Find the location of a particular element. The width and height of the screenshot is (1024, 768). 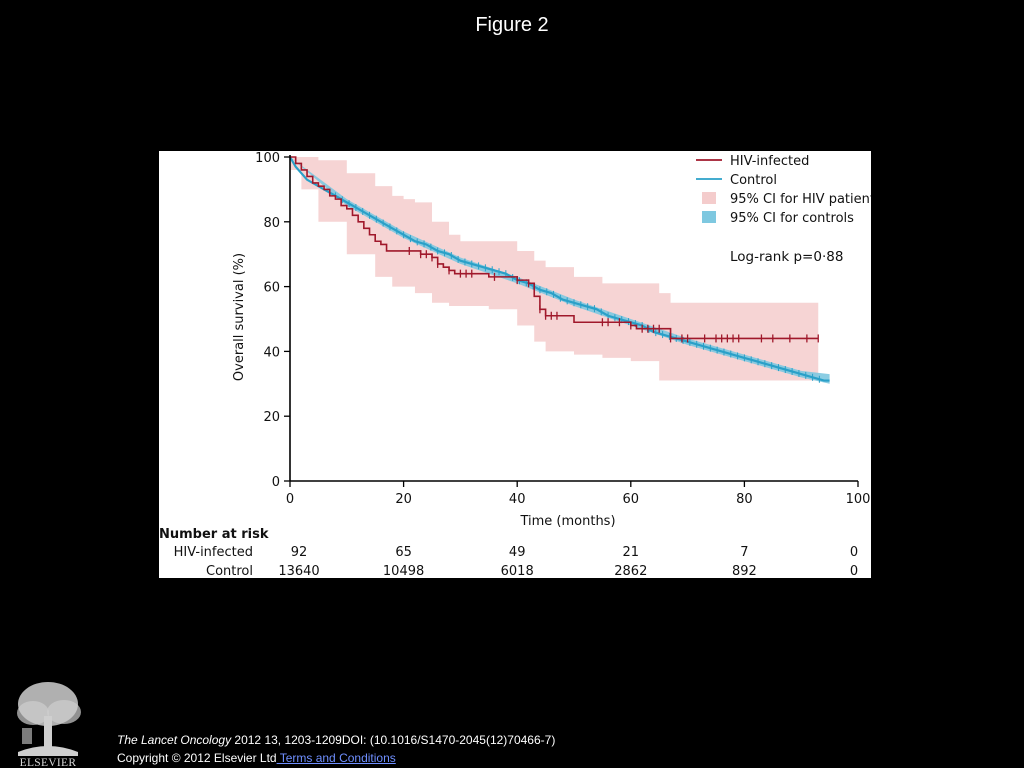

y-tick-label: 40 is located at coordinates (271, 352).